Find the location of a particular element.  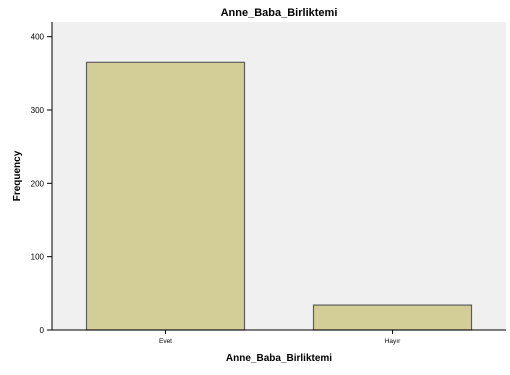

y-tick-label: 100 is located at coordinates (38, 257).